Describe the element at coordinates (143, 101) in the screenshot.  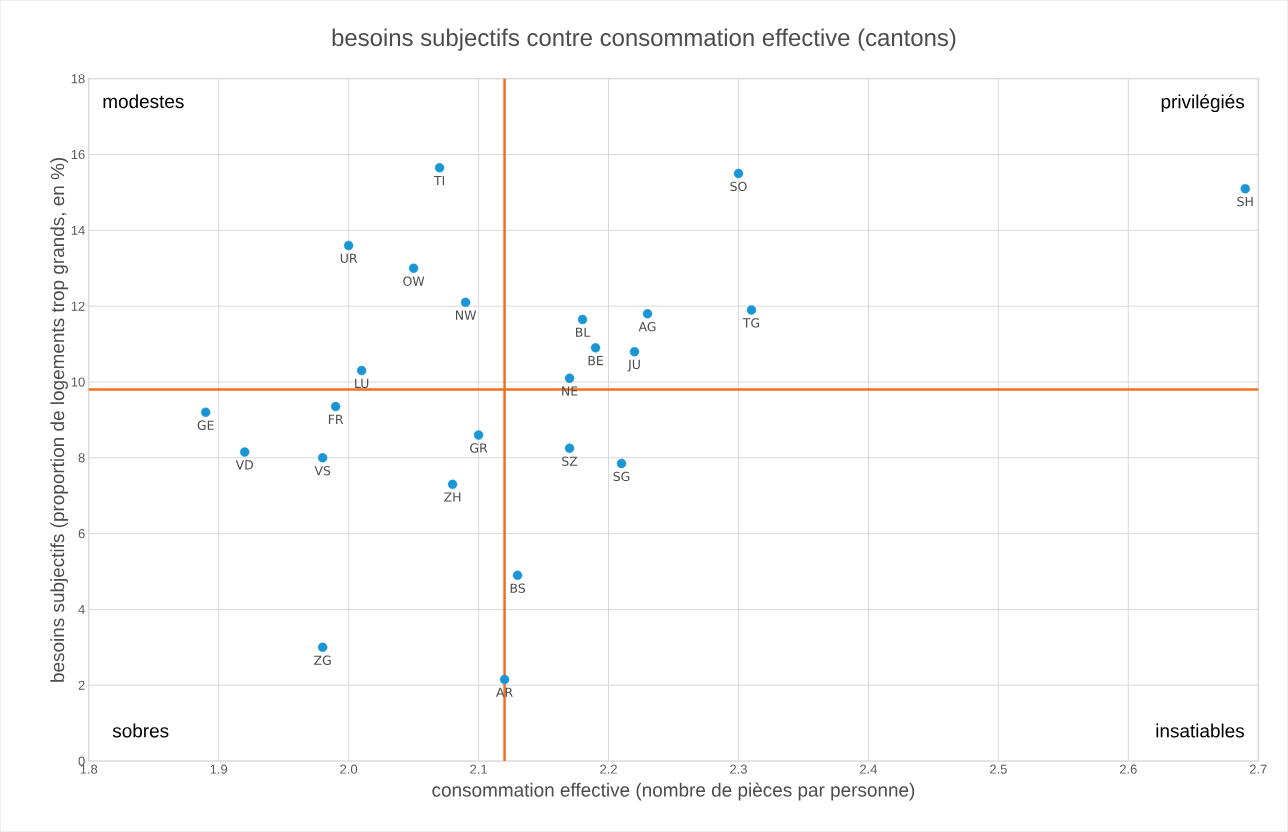
I see `annotation: modestes` at that location.